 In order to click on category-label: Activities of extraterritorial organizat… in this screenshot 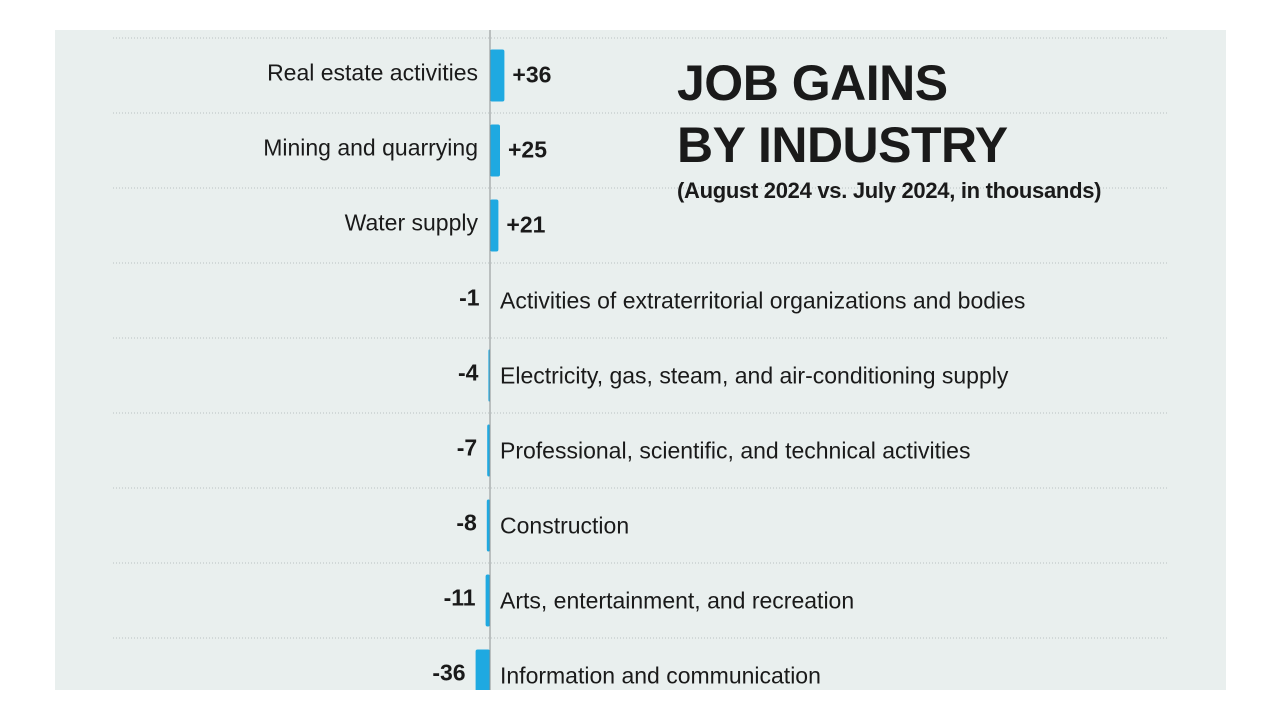, I will do `click(762, 301)`.